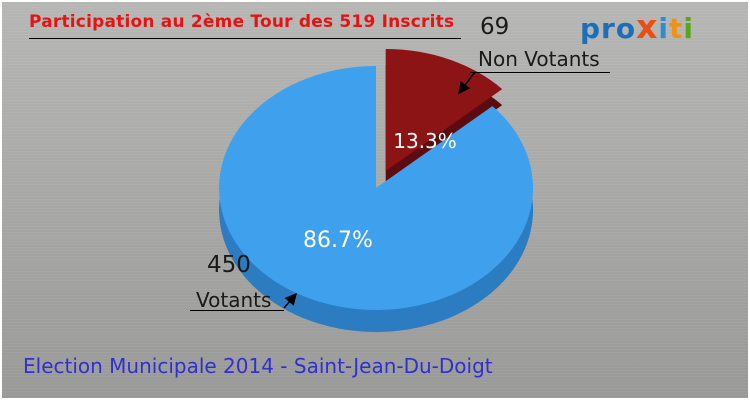 The width and height of the screenshot is (750, 400). I want to click on title-underline, so click(245, 38).